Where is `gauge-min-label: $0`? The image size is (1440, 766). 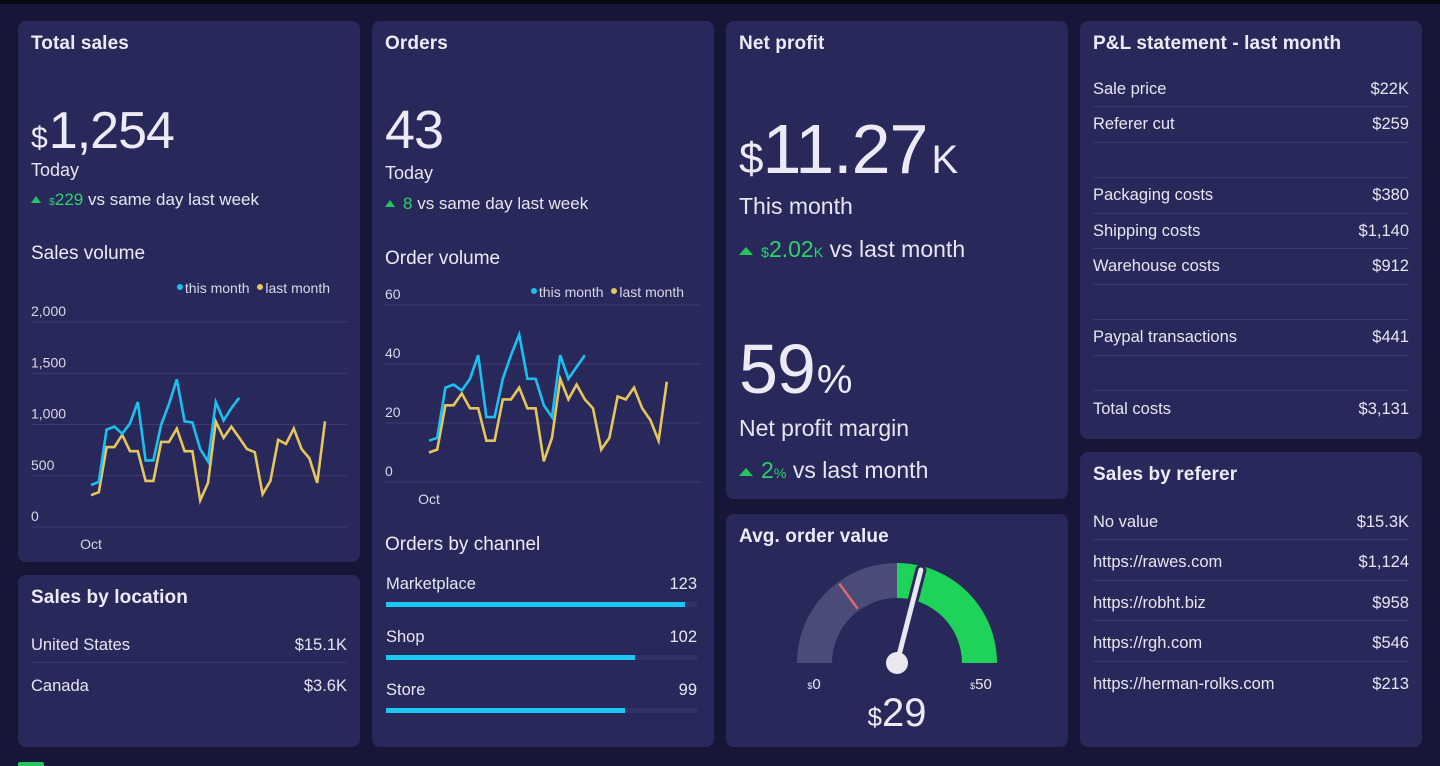
gauge-min-label: $0 is located at coordinates (813, 684).